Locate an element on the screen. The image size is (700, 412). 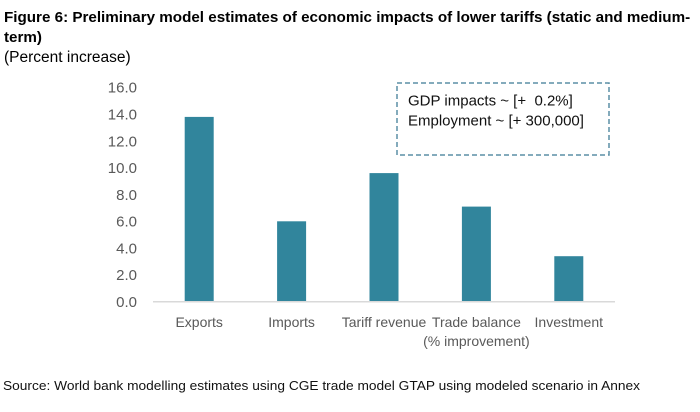
y-tick-label: 0.0 is located at coordinates (126, 302).